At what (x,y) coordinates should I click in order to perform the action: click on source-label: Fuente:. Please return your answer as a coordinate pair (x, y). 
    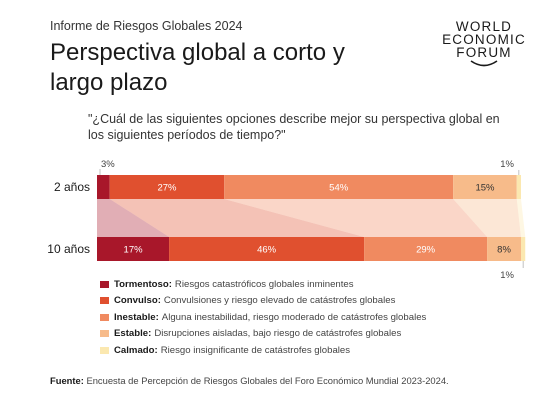
    Looking at the image, I should click on (67, 380).